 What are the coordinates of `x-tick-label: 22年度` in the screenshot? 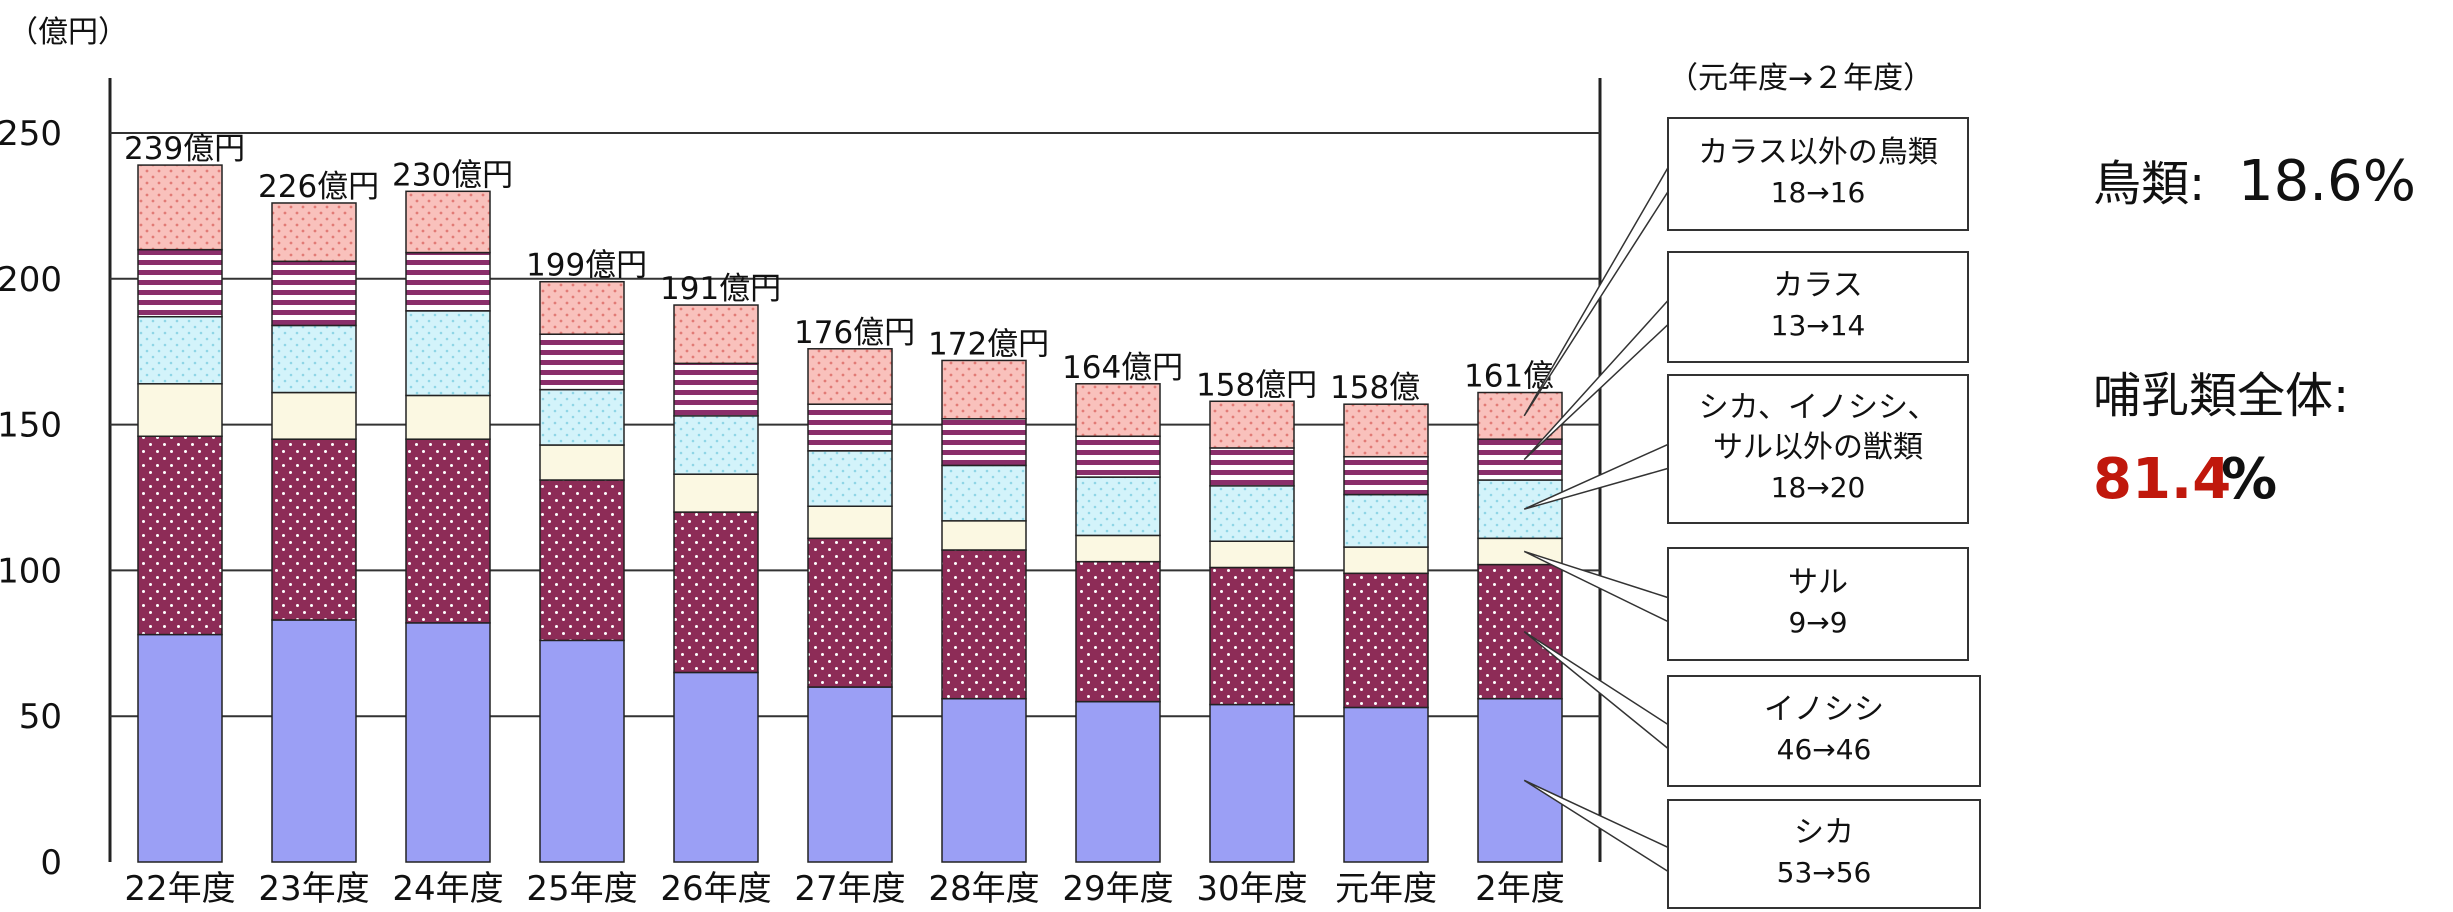 It's located at (179, 889).